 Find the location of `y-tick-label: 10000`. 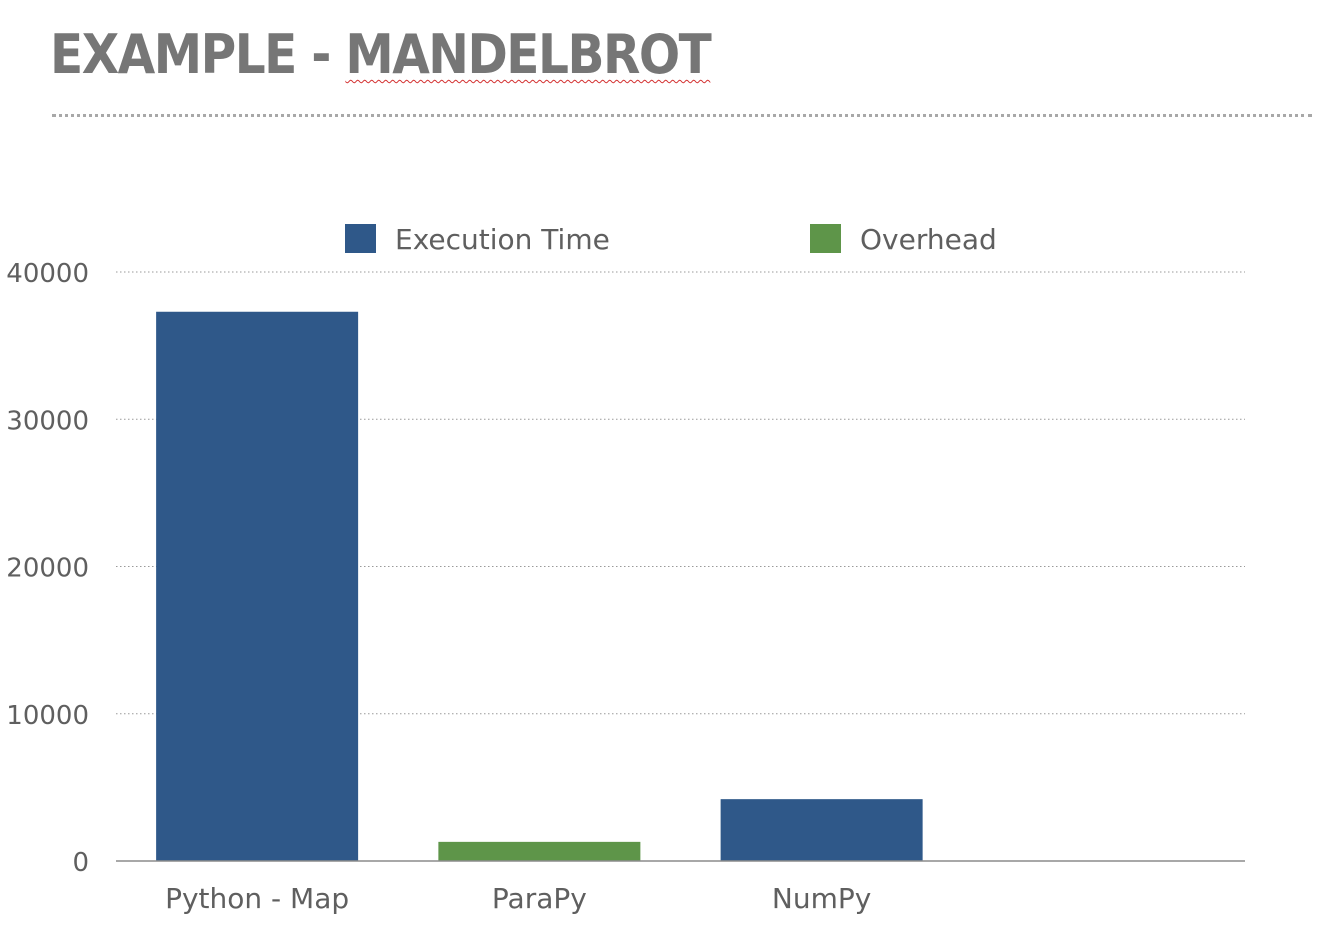

y-tick-label: 10000 is located at coordinates (47, 716).